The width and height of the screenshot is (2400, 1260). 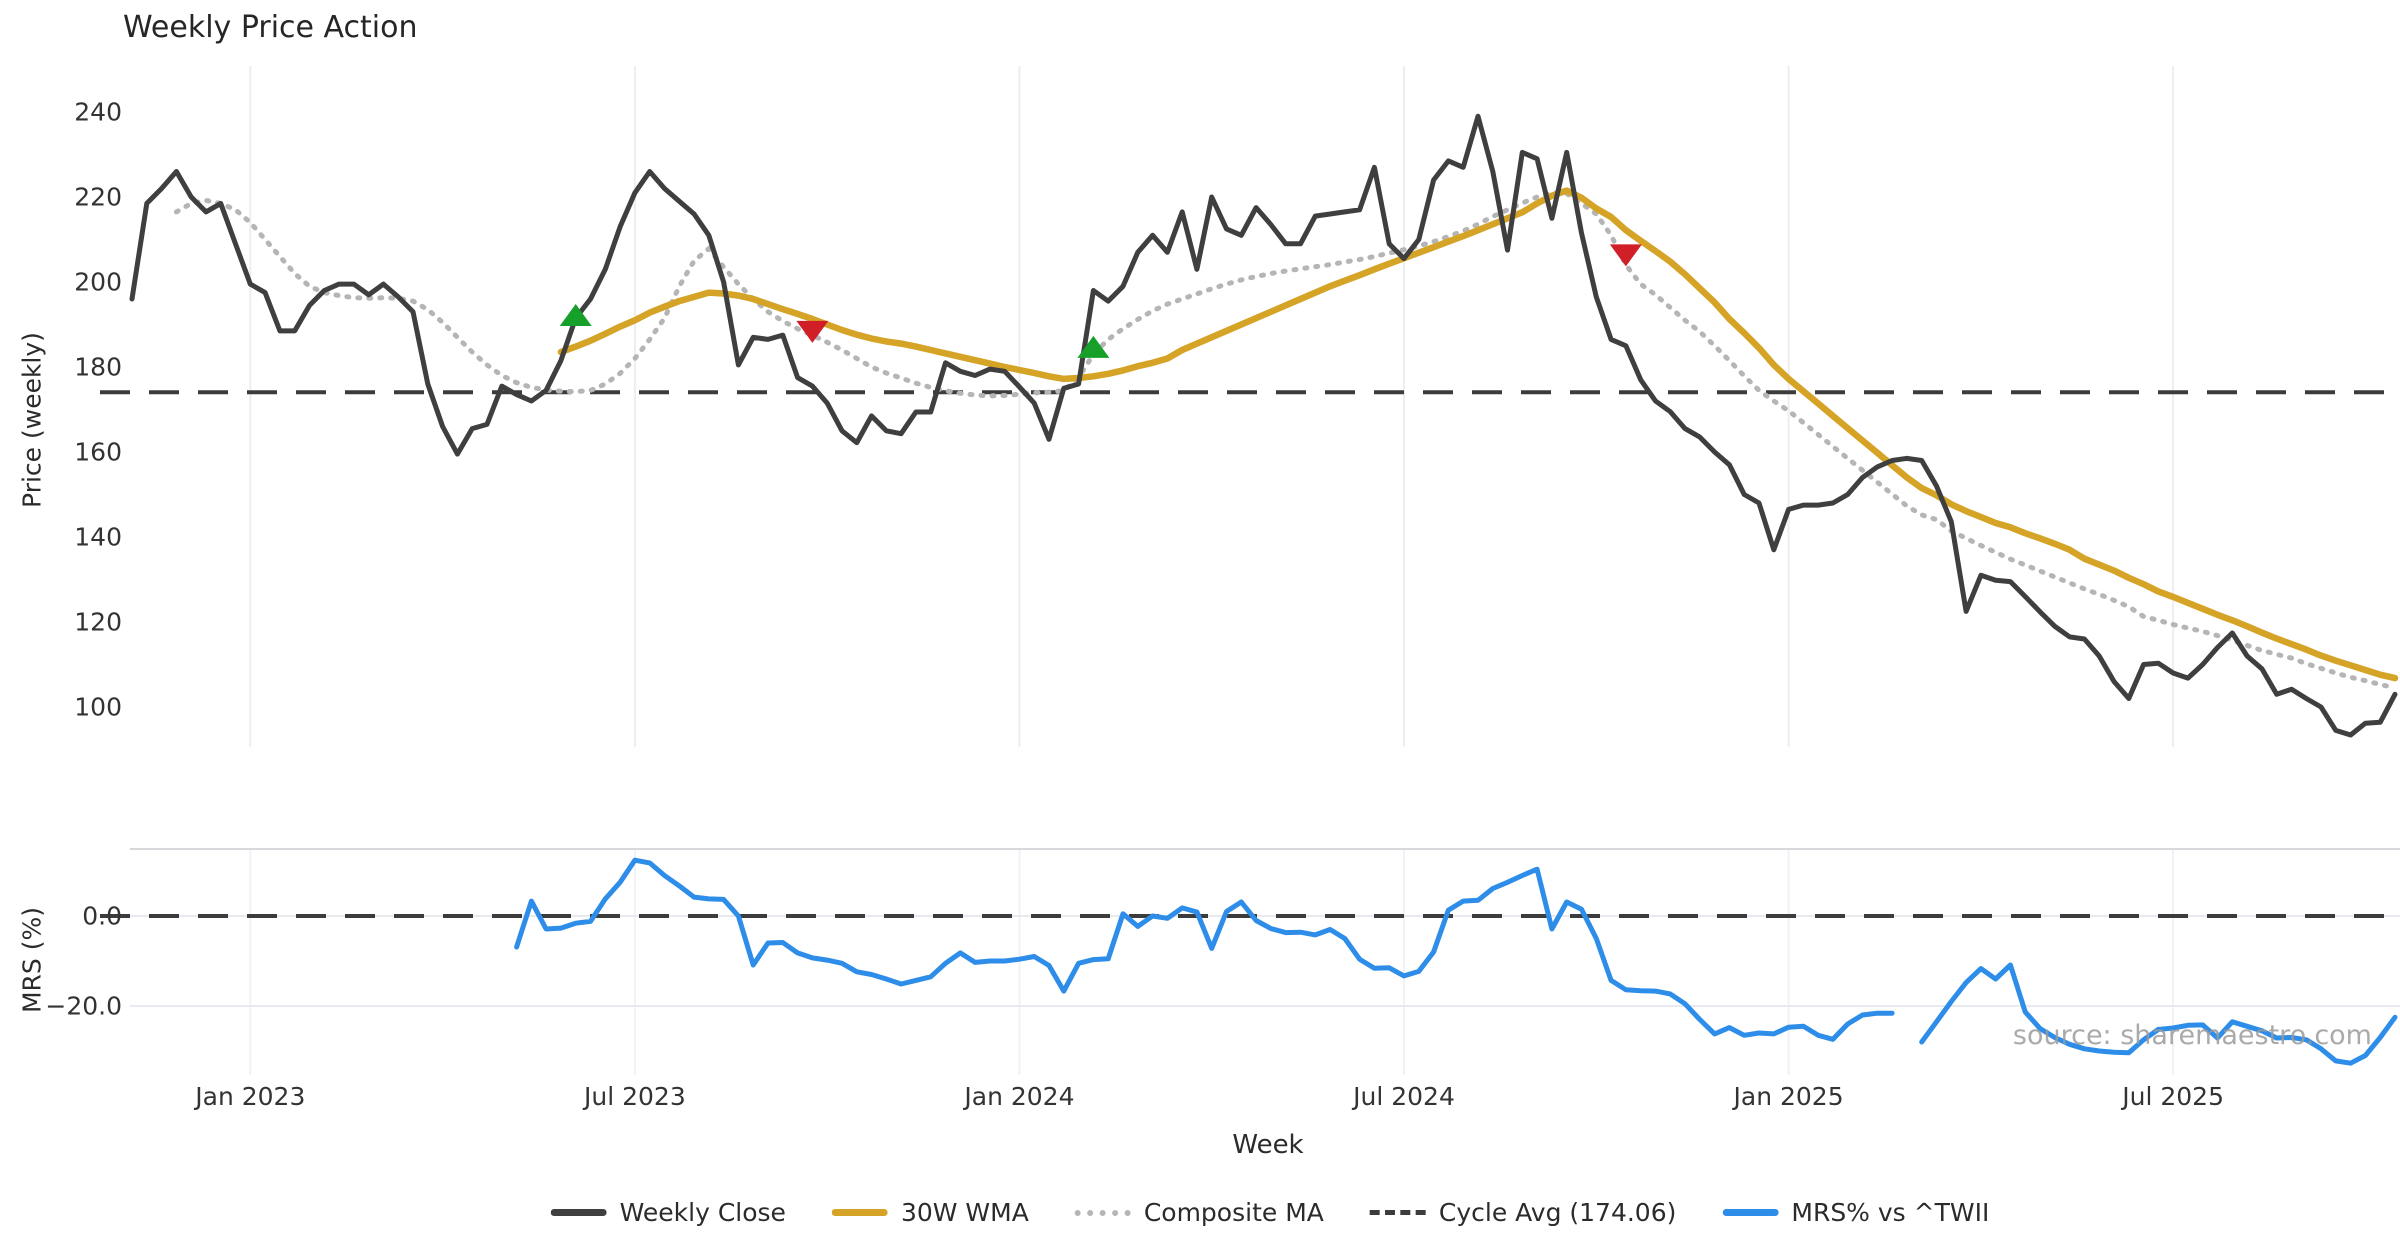 What do you see at coordinates (2173, 1096) in the screenshot?
I see `week-tick: Jul 2025` at bounding box center [2173, 1096].